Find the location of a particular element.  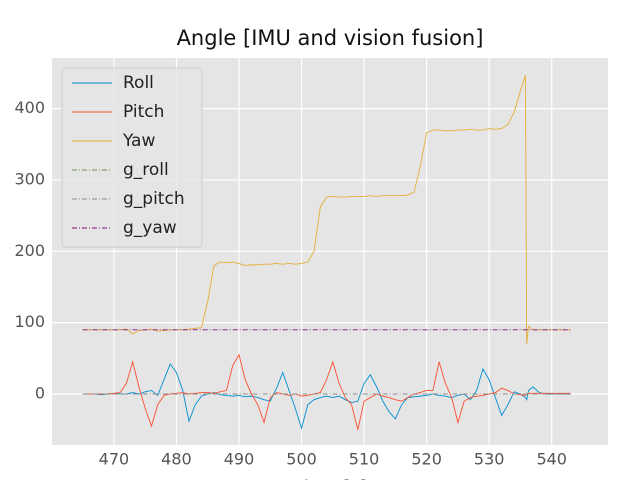

legend-box is located at coordinates (132, 157).